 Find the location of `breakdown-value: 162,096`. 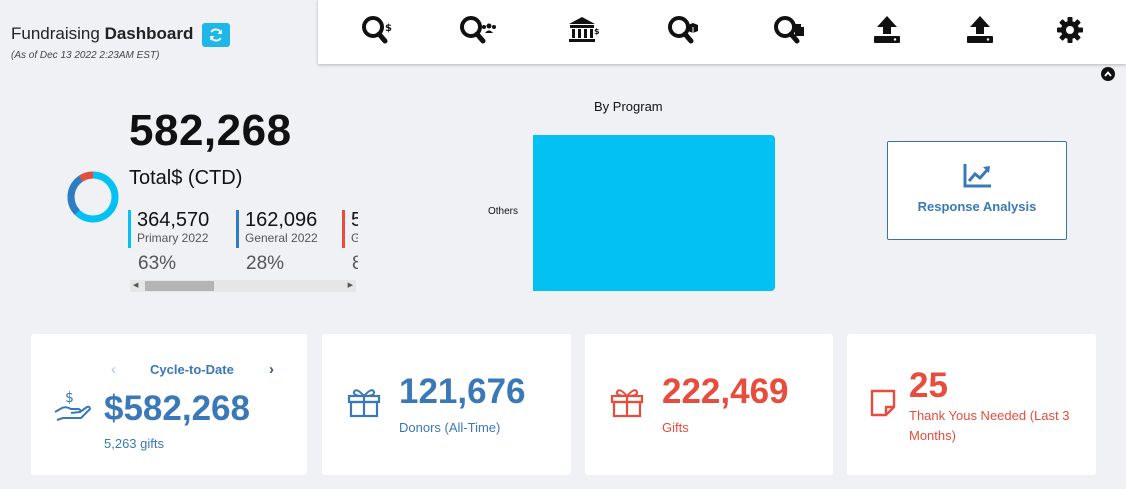

breakdown-value: 162,096 is located at coordinates (281, 220).